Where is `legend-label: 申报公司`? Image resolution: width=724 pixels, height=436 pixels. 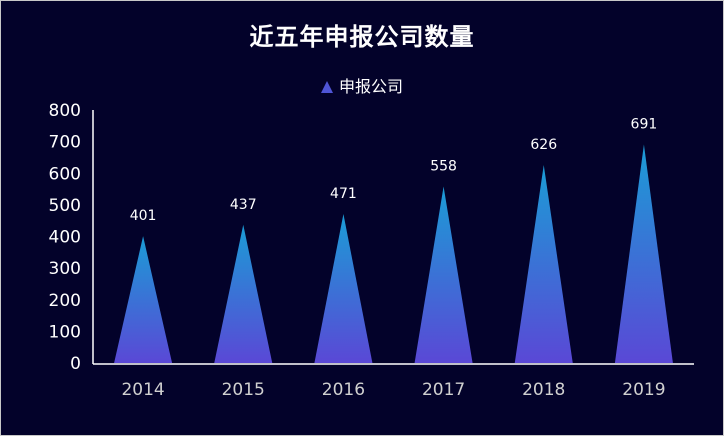 legend-label: 申报公司 is located at coordinates (370, 86).